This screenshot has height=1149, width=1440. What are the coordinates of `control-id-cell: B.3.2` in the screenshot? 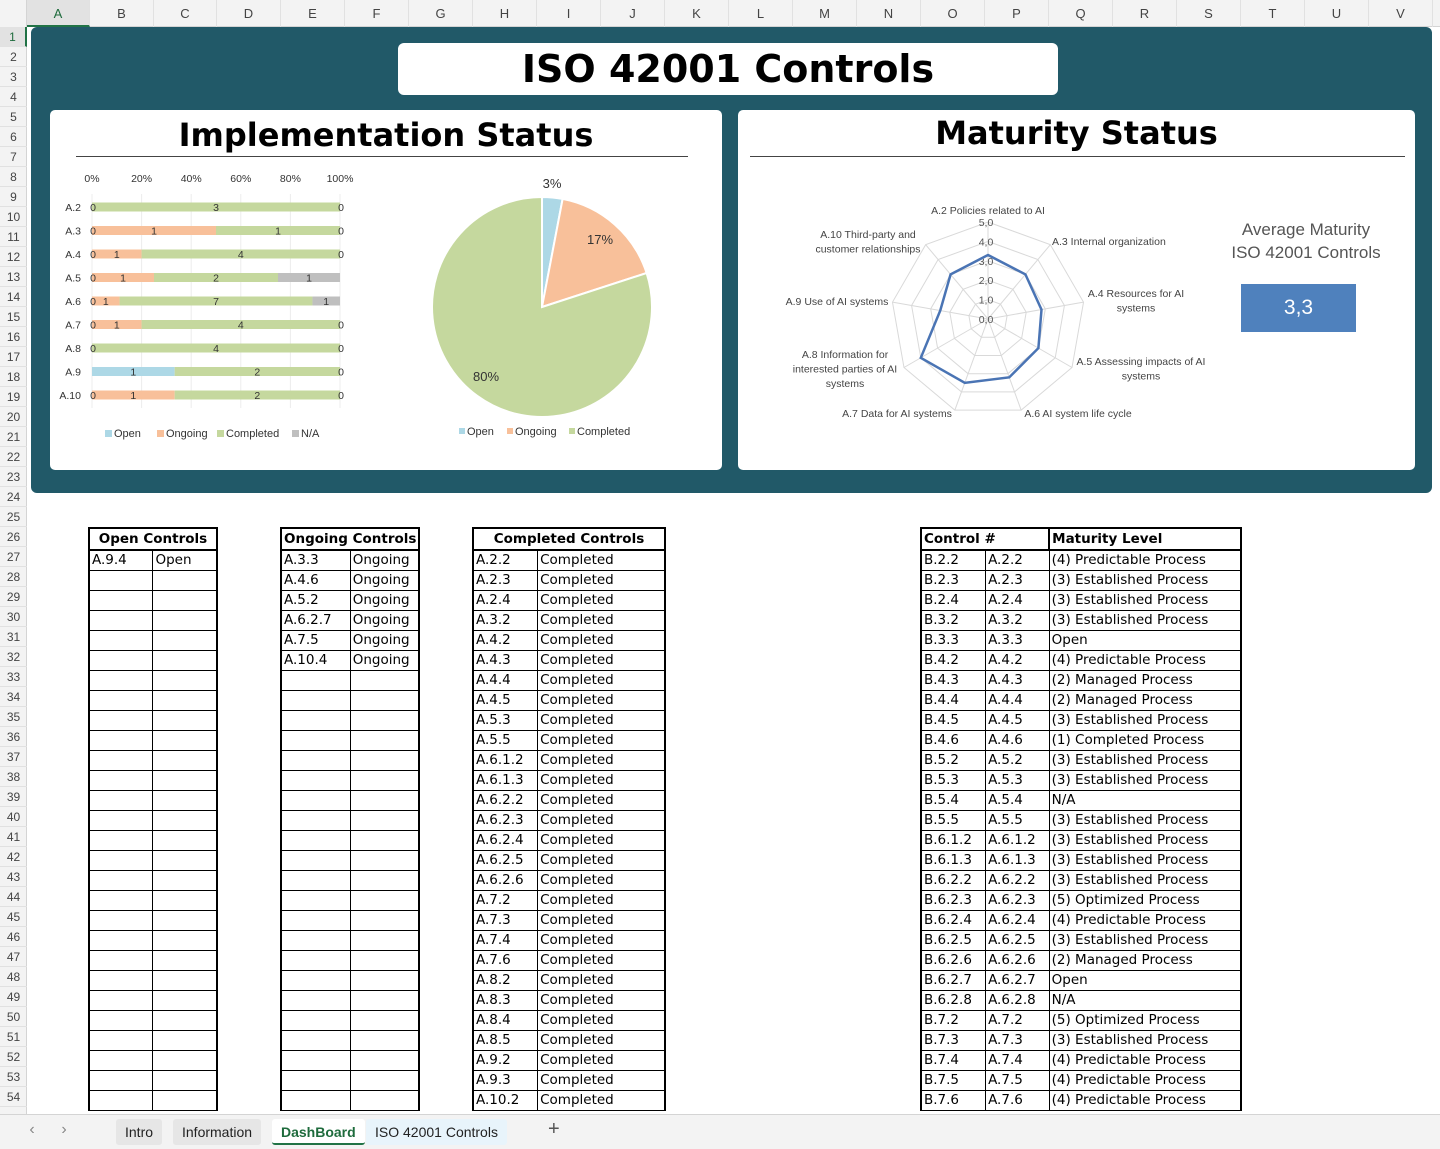 It's located at (953, 620).